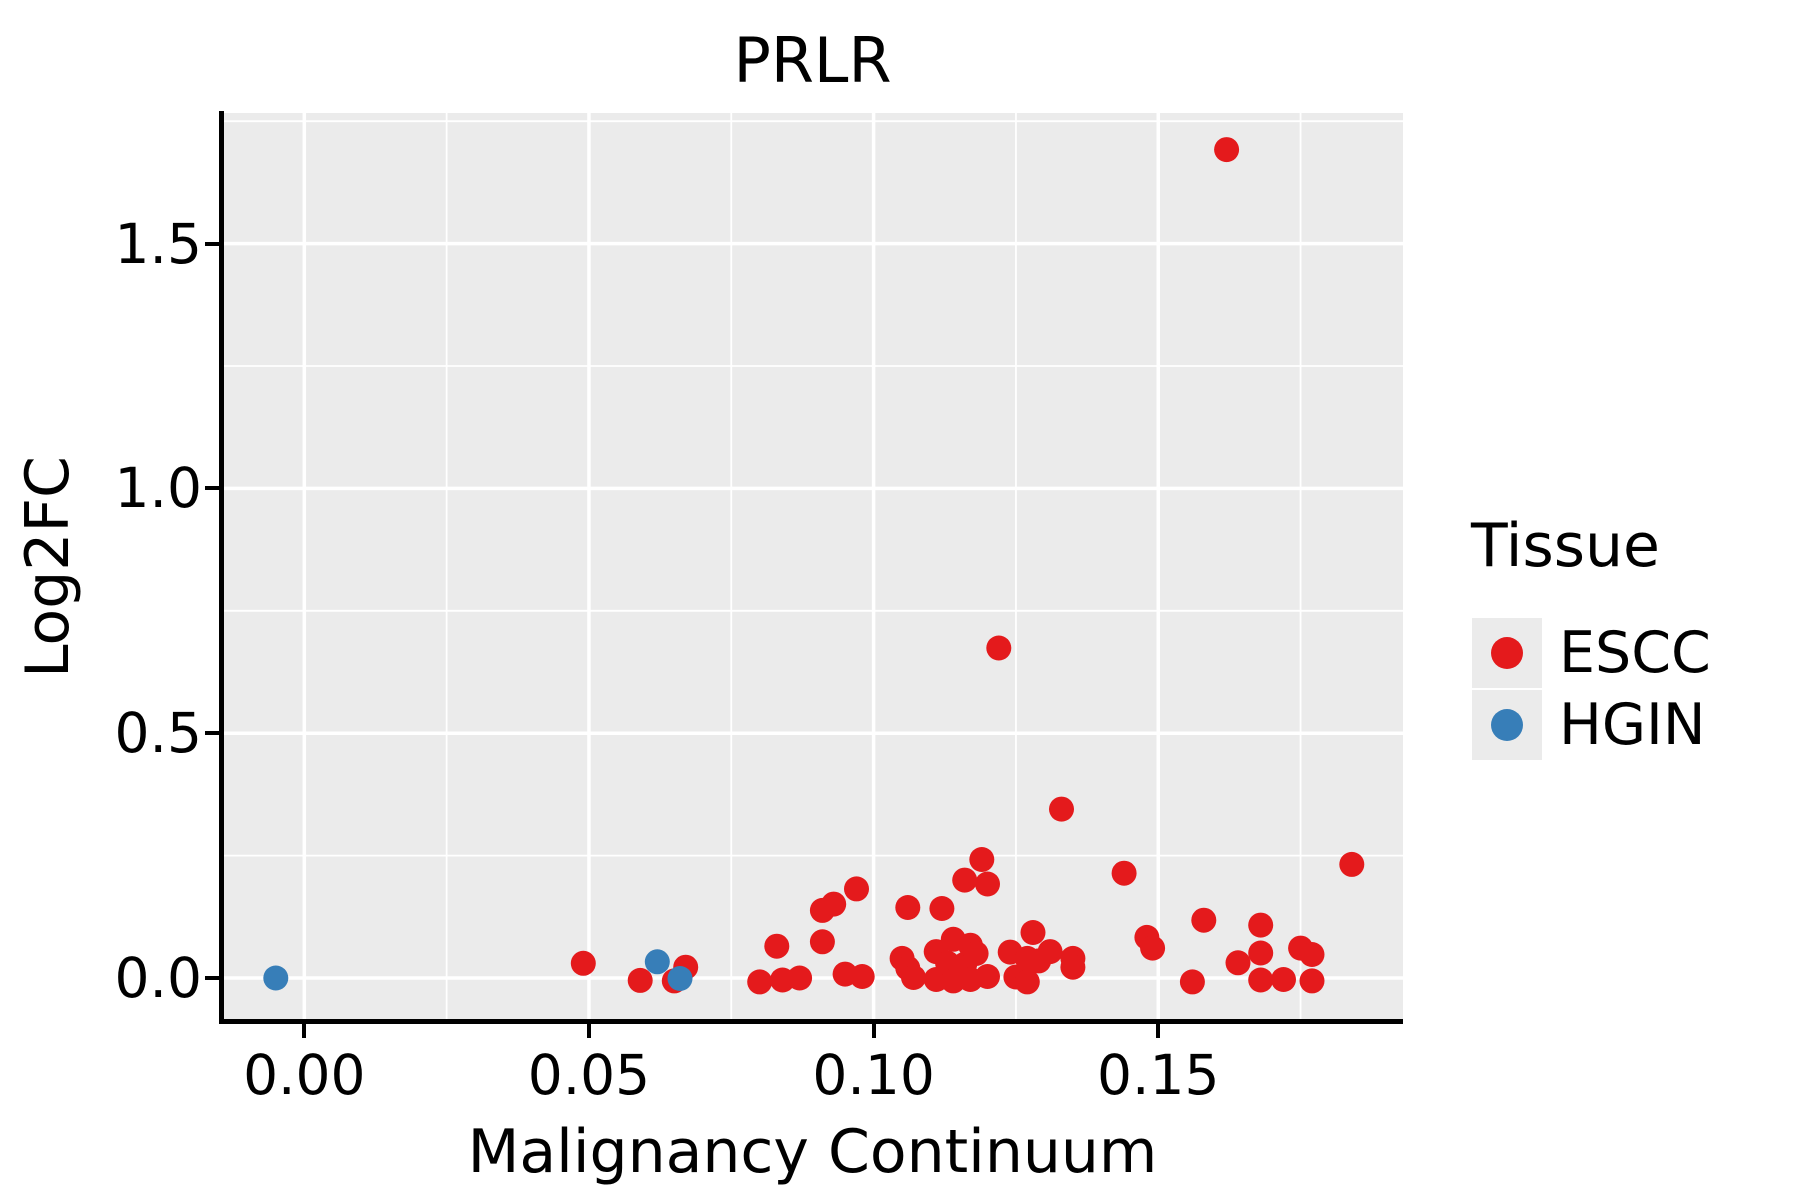 The width and height of the screenshot is (1800, 1200). Describe the element at coordinates (812, 1152) in the screenshot. I see `x-axis-title: Malignancy Continuum` at that location.